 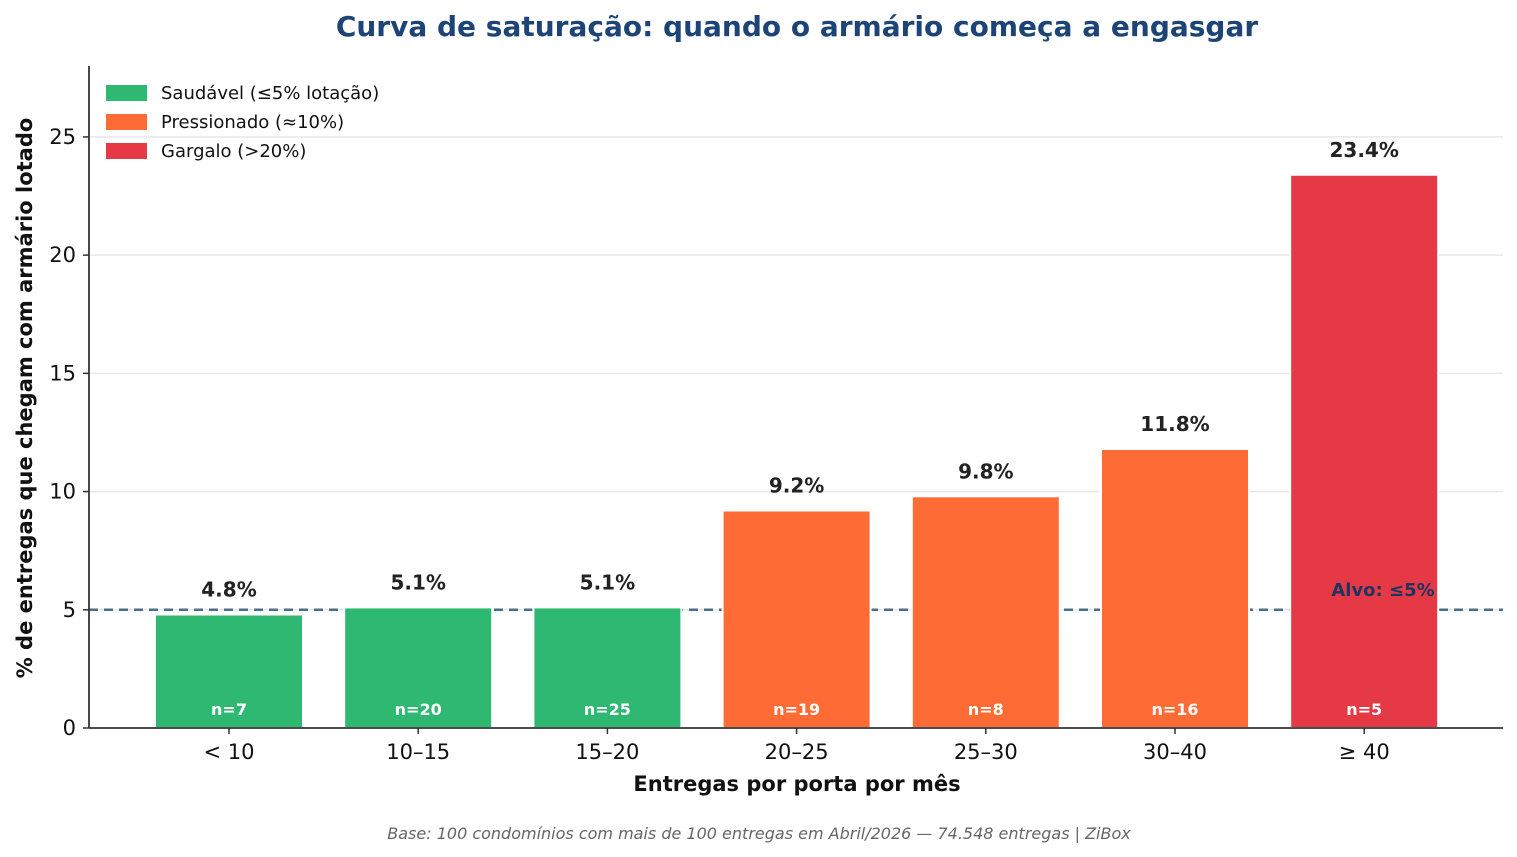 What do you see at coordinates (252, 122) in the screenshot?
I see `legend-item-label: Pressionado (≈10%)` at bounding box center [252, 122].